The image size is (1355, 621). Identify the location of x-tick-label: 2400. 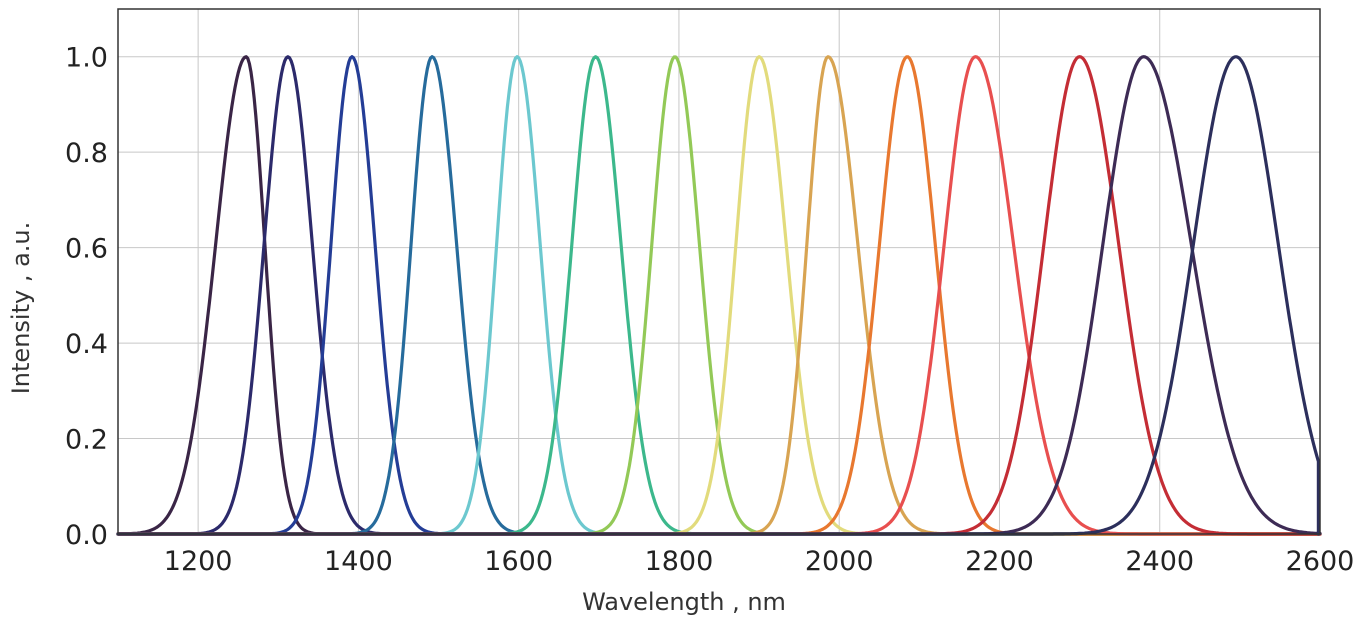
(1159, 561).